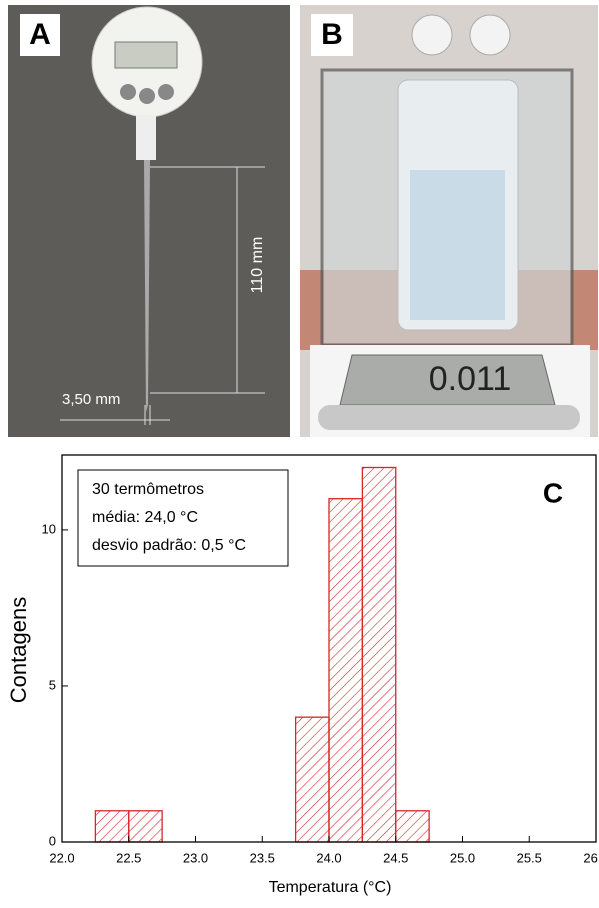 Image resolution: width=599 pixels, height=908 pixels. What do you see at coordinates (449, 417) in the screenshot?
I see `keypad` at bounding box center [449, 417].